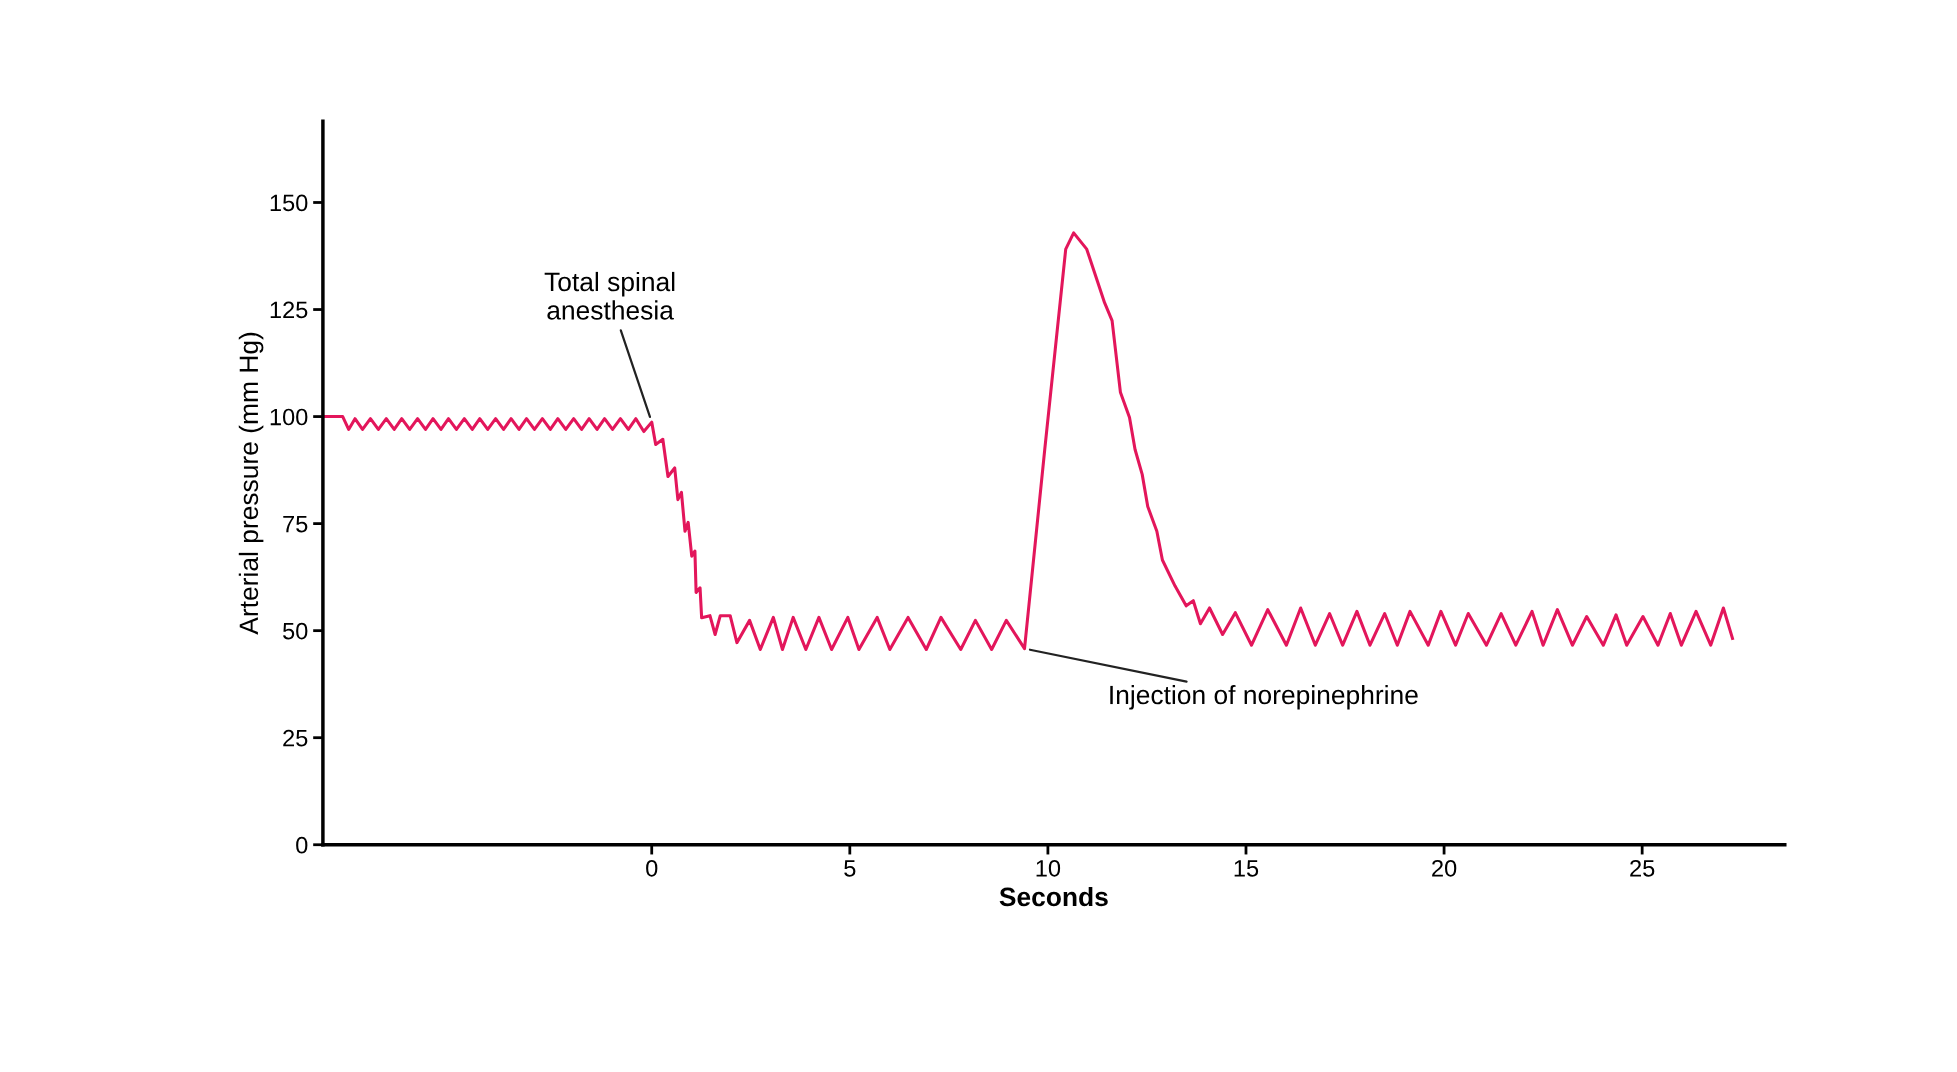 The width and height of the screenshot is (1957, 1072). Describe the element at coordinates (1444, 868) in the screenshot. I see `x-tick-label: 20` at that location.